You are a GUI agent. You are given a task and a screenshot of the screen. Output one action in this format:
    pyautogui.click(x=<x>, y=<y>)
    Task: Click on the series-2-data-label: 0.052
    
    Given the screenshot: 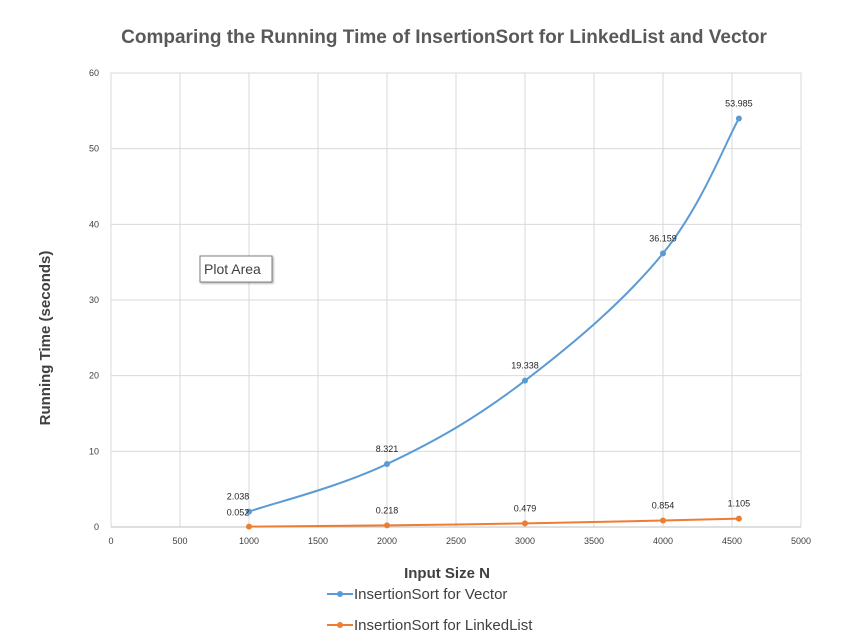 What is the action you would take?
    pyautogui.click(x=238, y=513)
    